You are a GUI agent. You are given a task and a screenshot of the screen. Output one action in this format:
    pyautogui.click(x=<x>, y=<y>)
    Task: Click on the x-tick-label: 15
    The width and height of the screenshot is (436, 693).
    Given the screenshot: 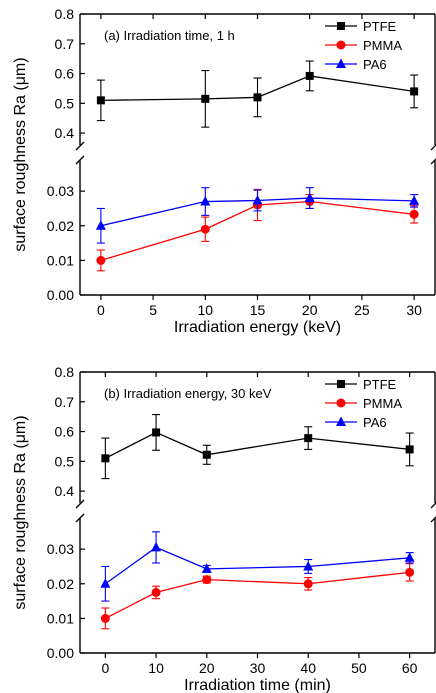 What is the action you would take?
    pyautogui.click(x=258, y=310)
    